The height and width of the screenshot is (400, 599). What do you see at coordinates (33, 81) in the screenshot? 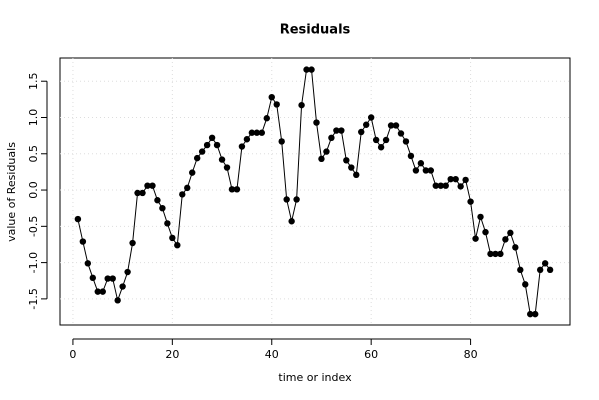
I see `y-tick-label: 1.5` at bounding box center [33, 81].